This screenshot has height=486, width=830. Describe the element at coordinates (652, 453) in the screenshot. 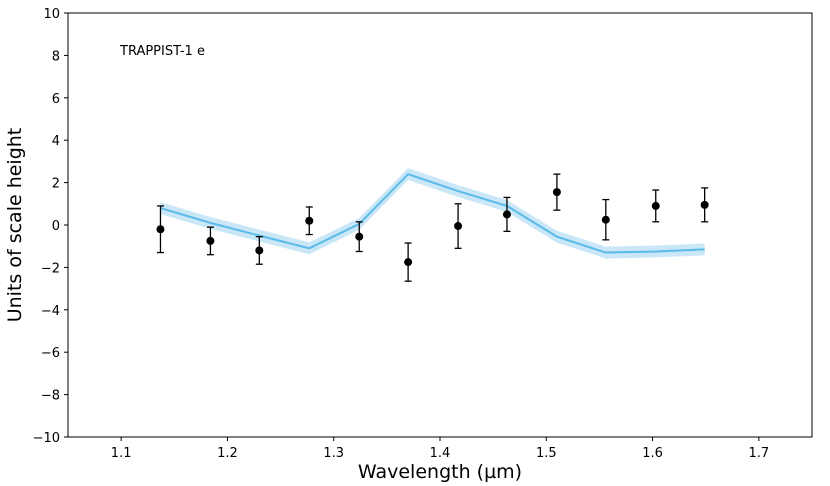

I see `x-tick-label: 1.6` at that location.